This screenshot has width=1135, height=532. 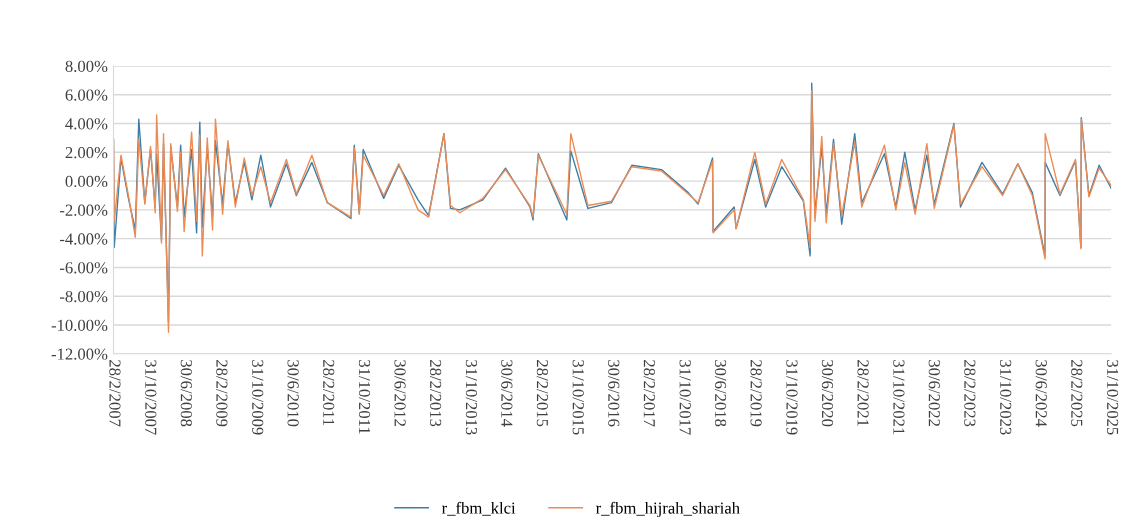 I want to click on y-tick-label: 2.00%, so click(x=86, y=153).